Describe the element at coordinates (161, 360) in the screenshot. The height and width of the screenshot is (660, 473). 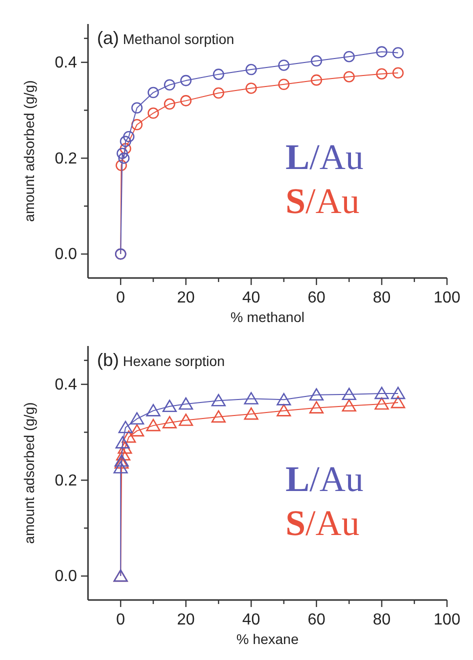
I see `chart-title: (b) Hexane sorption` at that location.